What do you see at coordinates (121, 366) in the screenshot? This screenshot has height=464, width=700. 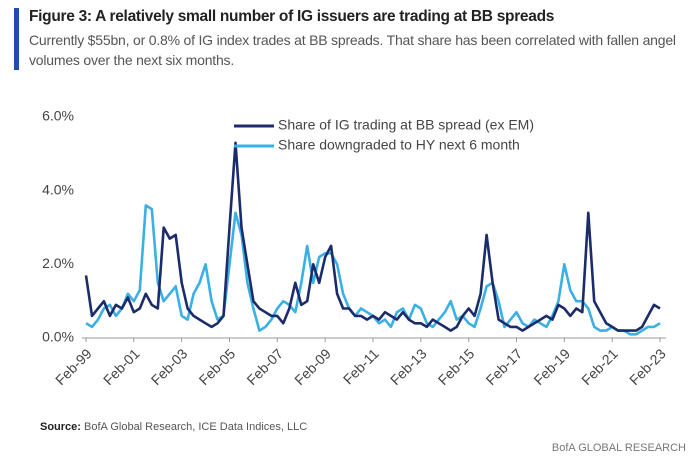 I see `x-tick-label: Feb-01` at bounding box center [121, 366].